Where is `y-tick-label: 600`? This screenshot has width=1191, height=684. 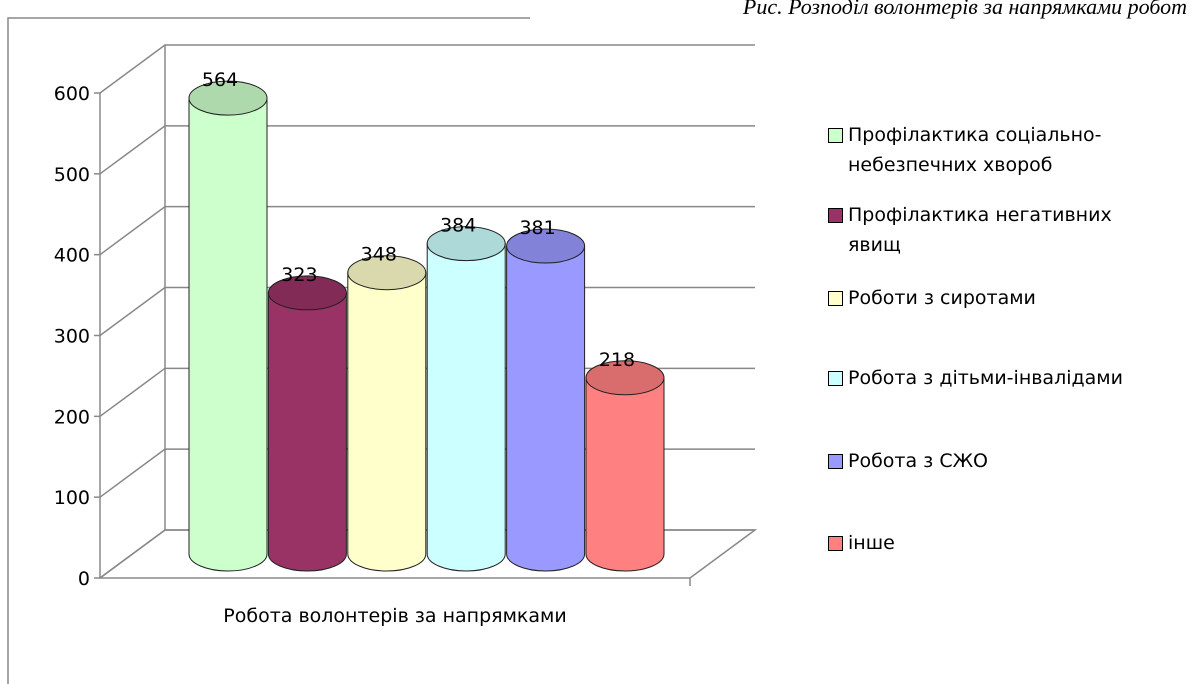 y-tick-label: 600 is located at coordinates (72, 94).